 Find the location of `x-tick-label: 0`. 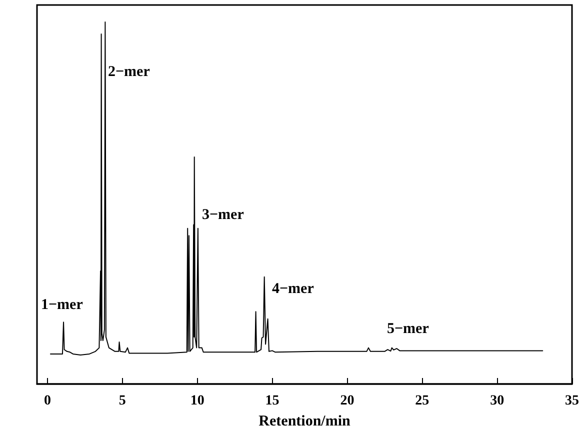

x-tick-label: 0 is located at coordinates (47, 401).